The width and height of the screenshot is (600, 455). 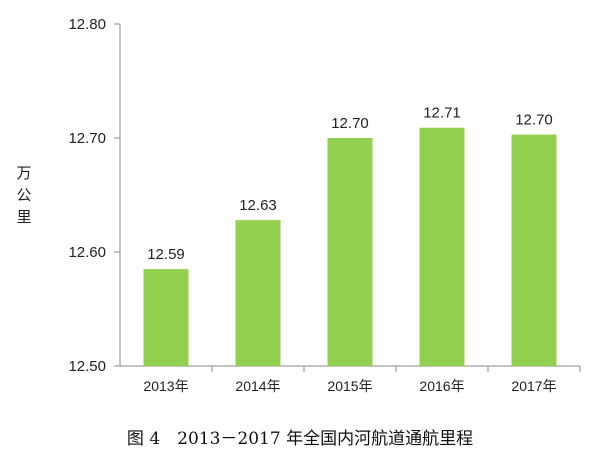 I want to click on x-tick-label: 2015年, so click(x=349, y=386).